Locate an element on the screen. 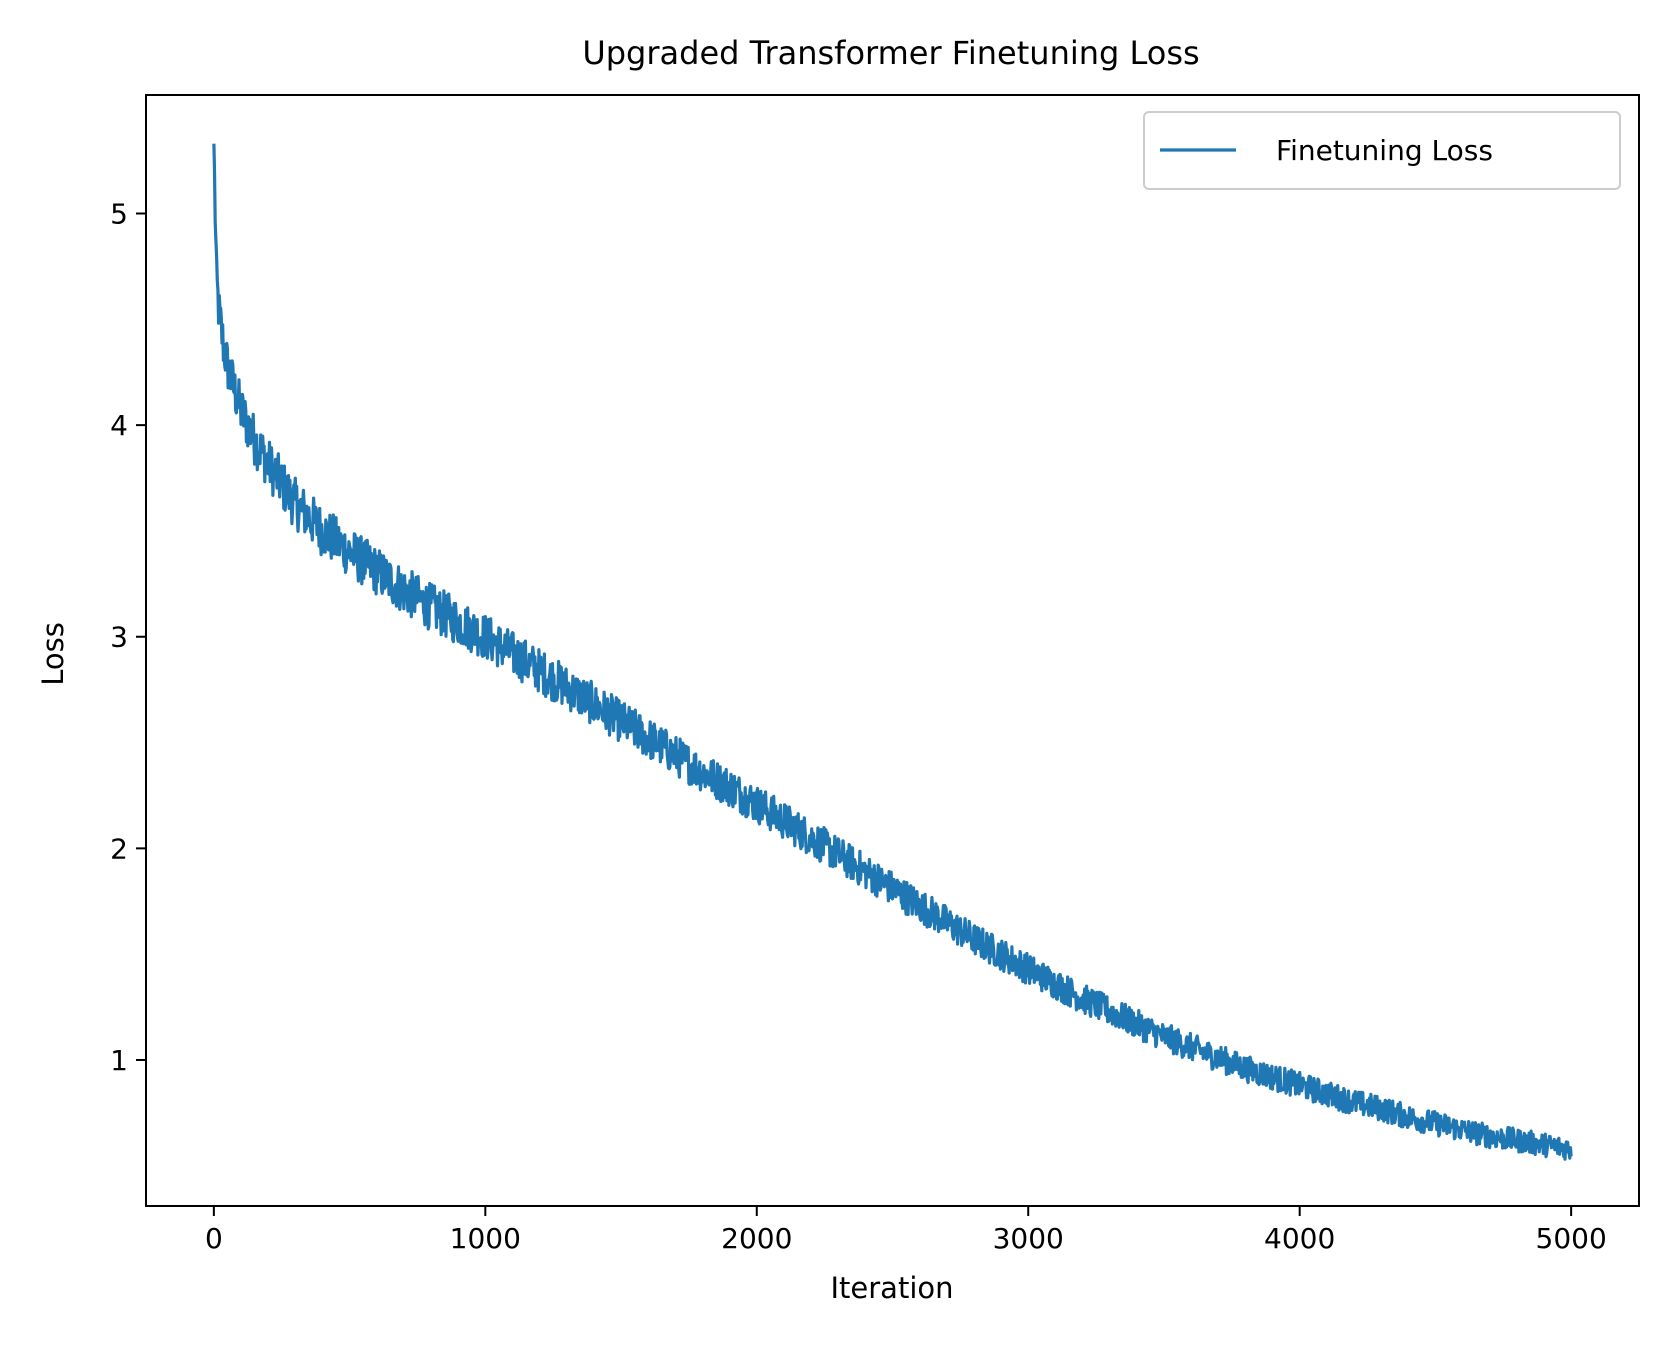 The image size is (1662, 1365). y-tick-label: 4 is located at coordinates (119, 425).